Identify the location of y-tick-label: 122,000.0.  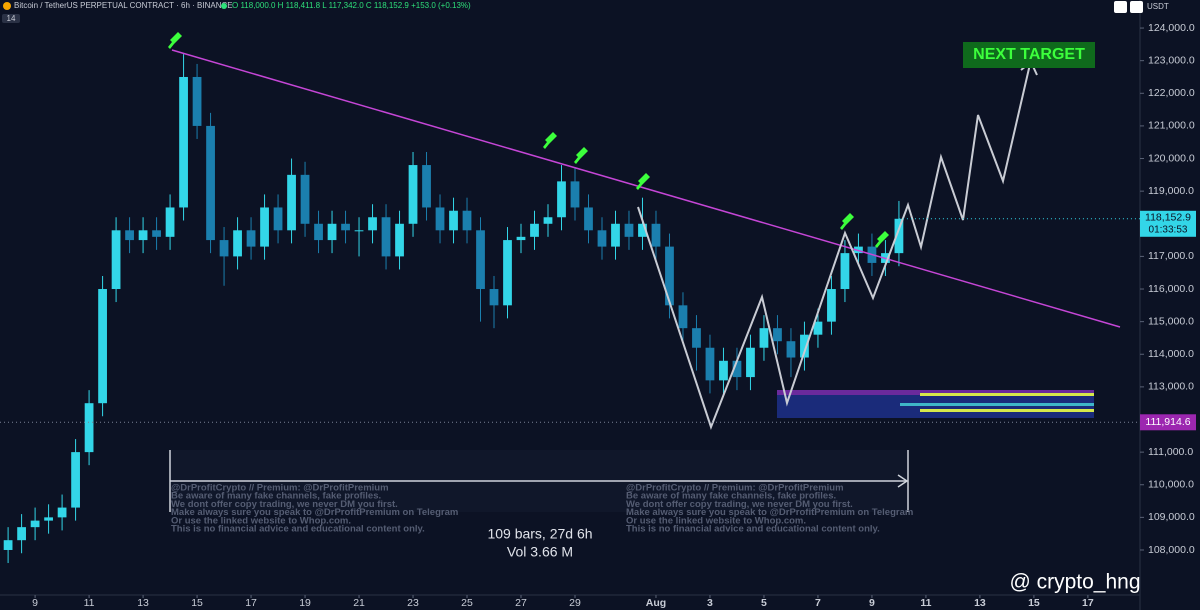
(1171, 93).